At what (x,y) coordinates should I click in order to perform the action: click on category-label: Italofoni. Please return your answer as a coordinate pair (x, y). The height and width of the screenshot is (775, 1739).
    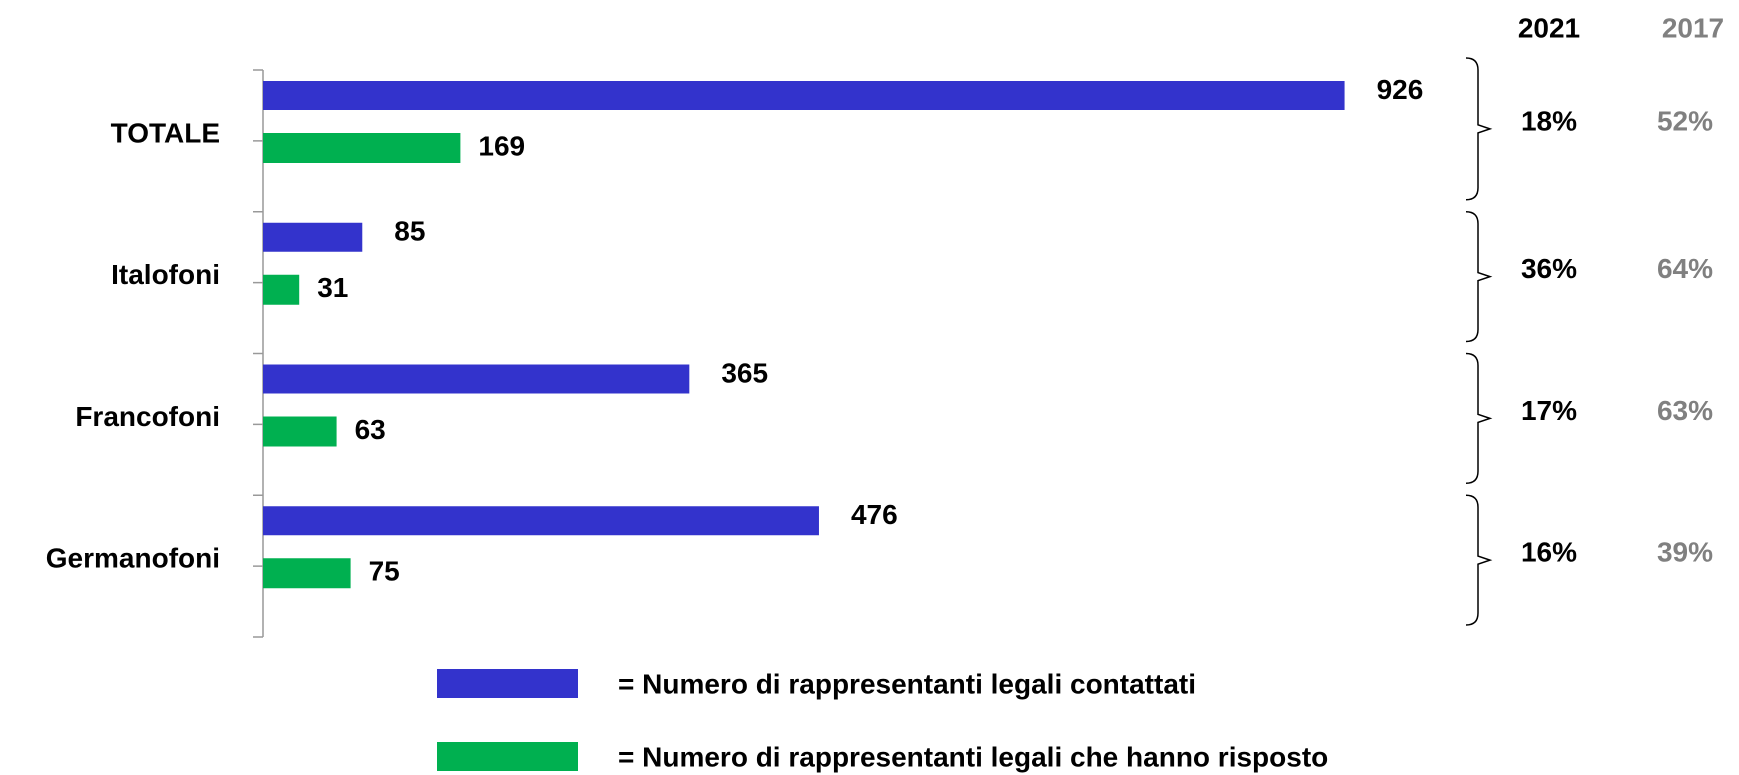
    Looking at the image, I should click on (165, 274).